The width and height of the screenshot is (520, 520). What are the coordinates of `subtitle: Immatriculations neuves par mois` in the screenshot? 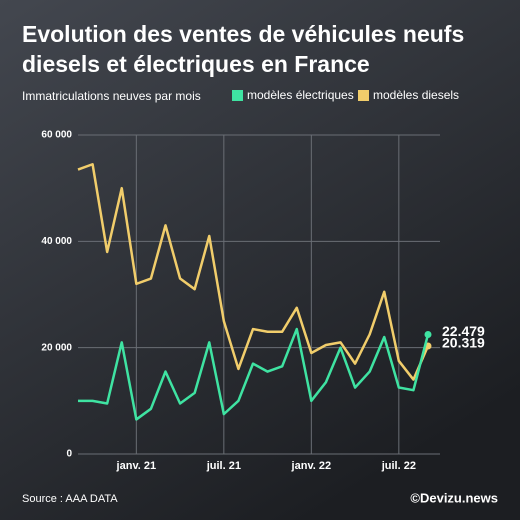 It's located at (111, 96).